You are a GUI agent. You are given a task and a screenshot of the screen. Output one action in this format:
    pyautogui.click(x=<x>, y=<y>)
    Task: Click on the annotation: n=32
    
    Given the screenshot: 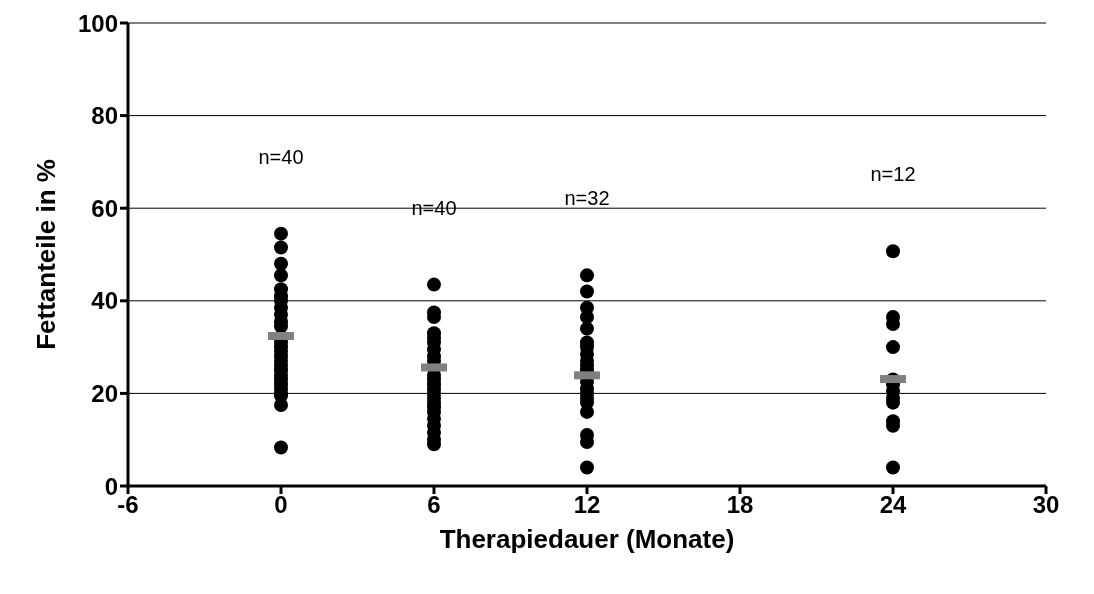 What is the action you would take?
    pyautogui.click(x=587, y=198)
    